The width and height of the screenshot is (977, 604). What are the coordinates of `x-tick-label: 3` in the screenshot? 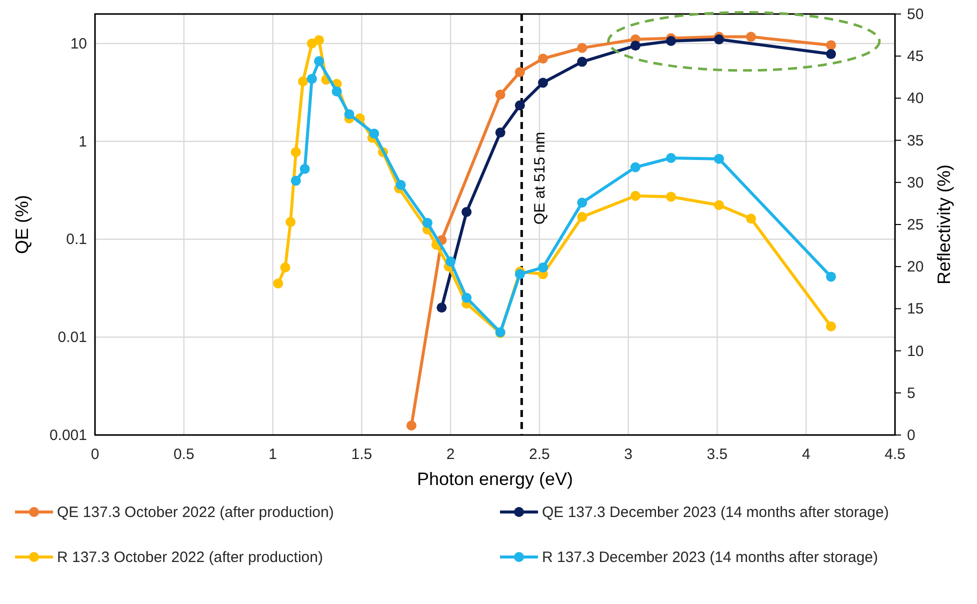 It's located at (628, 454).